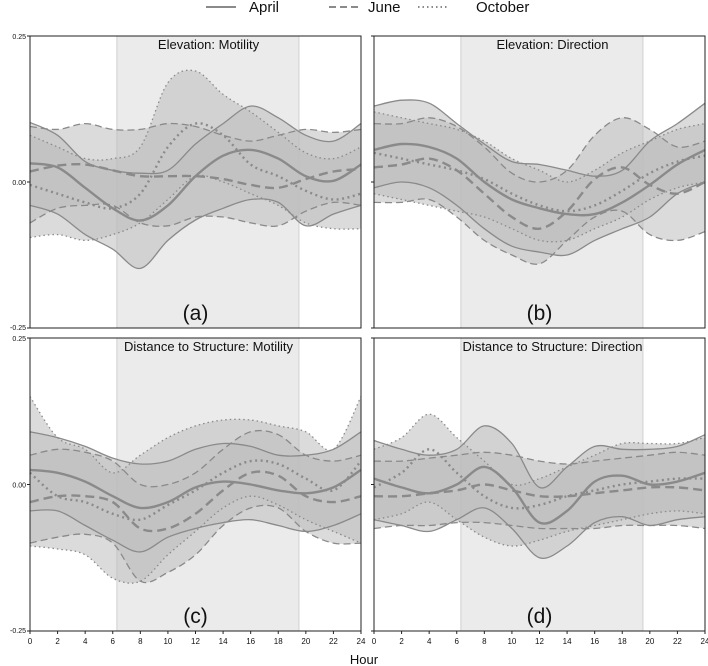  Describe the element at coordinates (195, 616) in the screenshot. I see `panel-label: (c)` at that location.